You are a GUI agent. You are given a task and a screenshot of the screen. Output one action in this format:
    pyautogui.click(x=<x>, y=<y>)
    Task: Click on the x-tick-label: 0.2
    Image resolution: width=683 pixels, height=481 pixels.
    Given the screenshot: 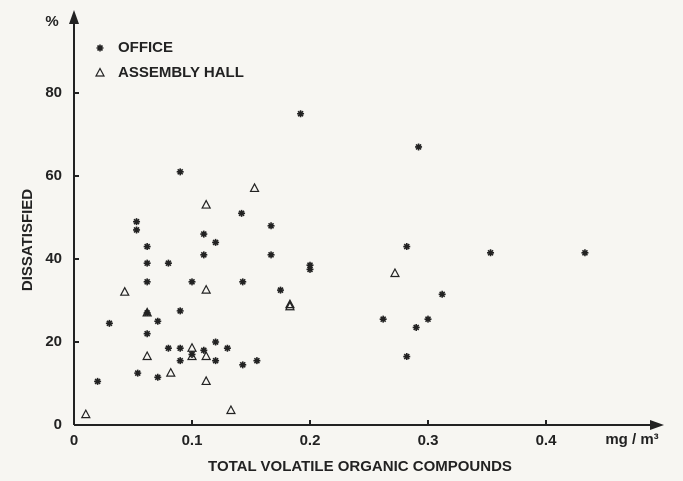 What is the action you would take?
    pyautogui.click(x=310, y=440)
    